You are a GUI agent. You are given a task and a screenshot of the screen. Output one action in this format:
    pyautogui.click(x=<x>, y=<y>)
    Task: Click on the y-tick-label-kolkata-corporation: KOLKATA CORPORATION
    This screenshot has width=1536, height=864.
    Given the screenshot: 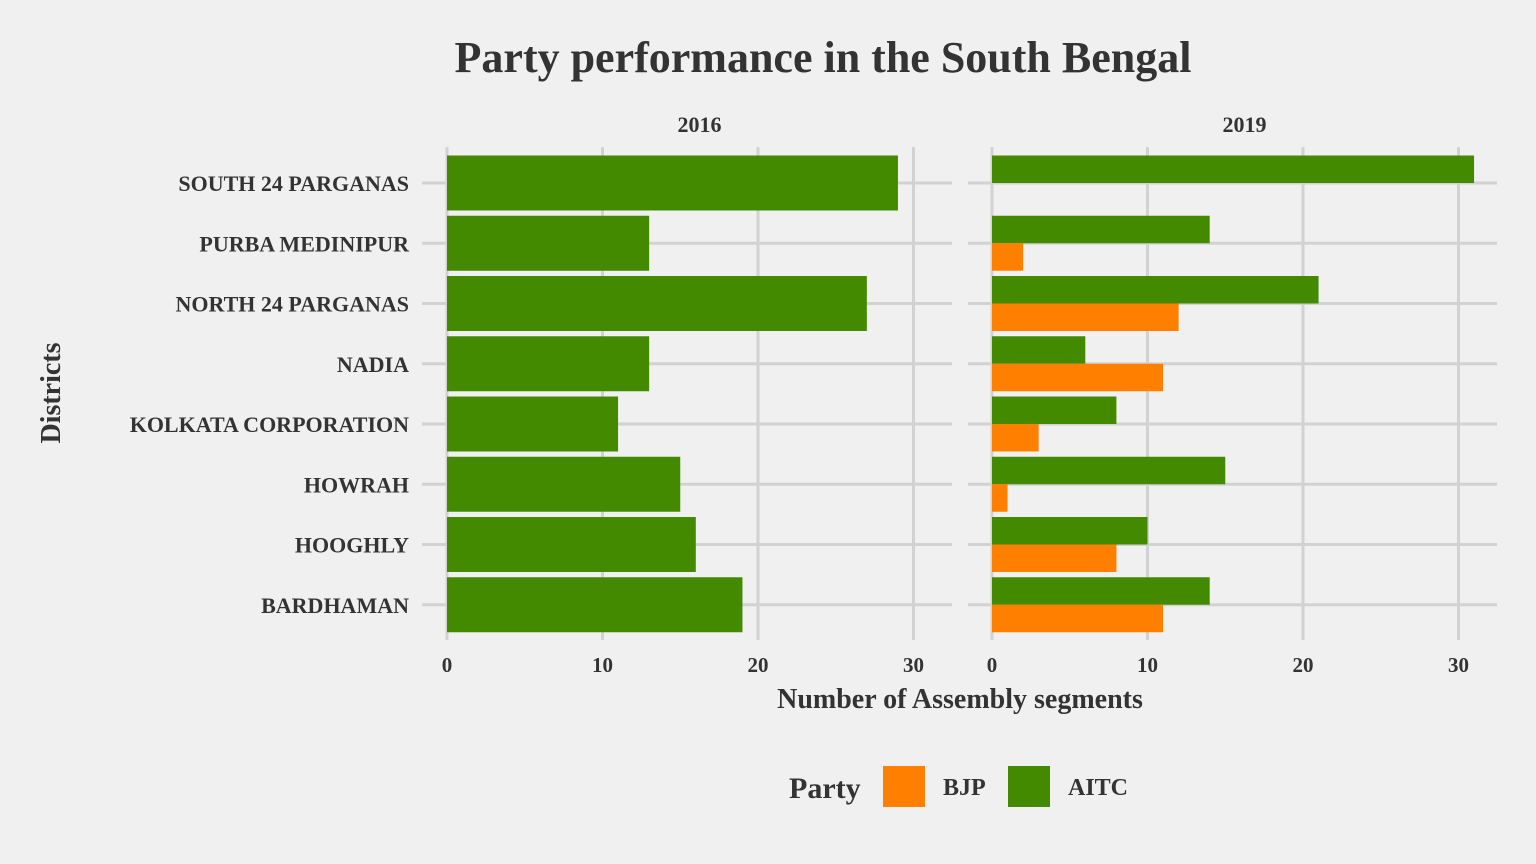 What is the action you would take?
    pyautogui.click(x=269, y=424)
    